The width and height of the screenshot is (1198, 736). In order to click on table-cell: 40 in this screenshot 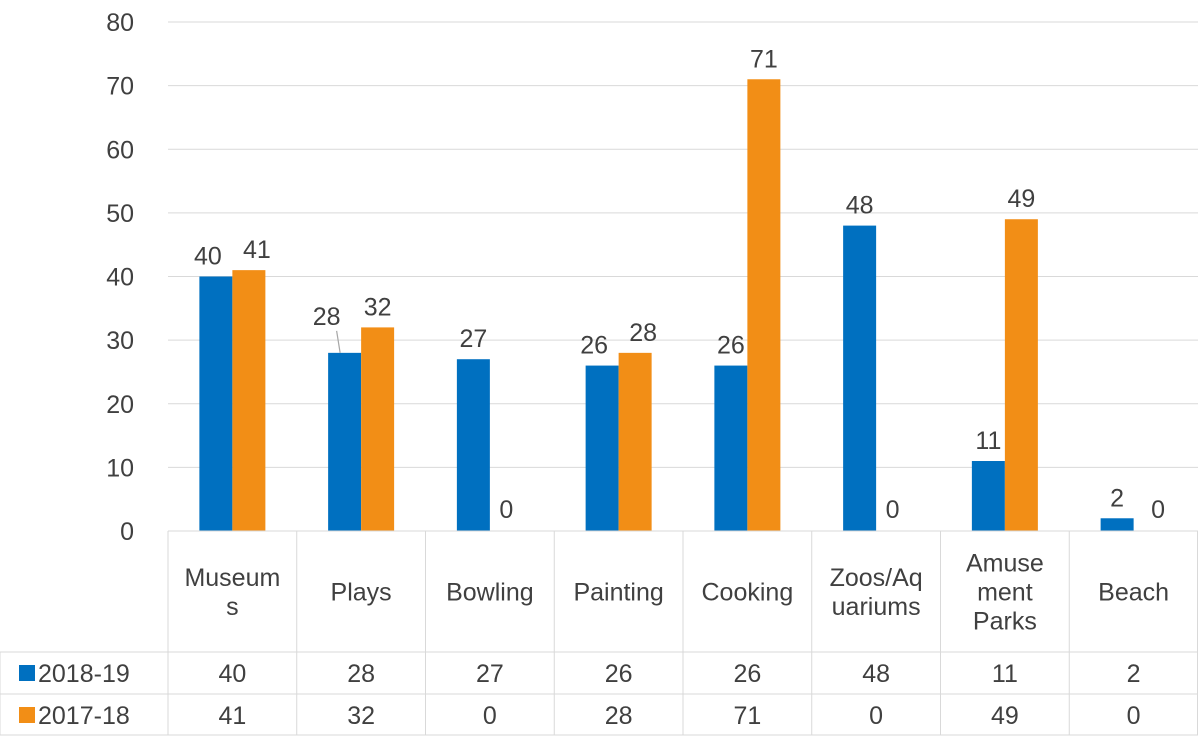, I will do `click(232, 674)`.